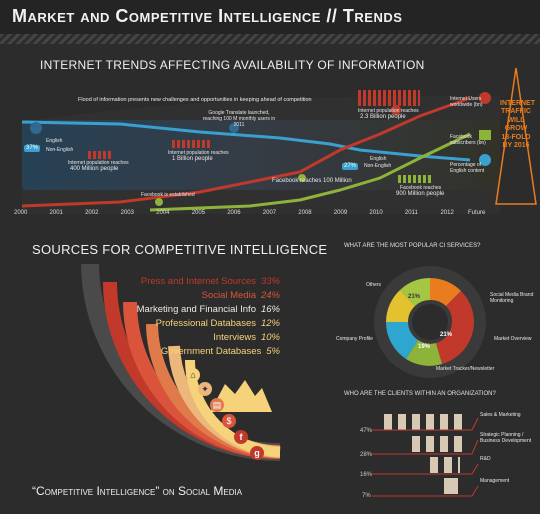  Describe the element at coordinates (270, 323) in the screenshot. I see `source-pct: 12%` at that location.